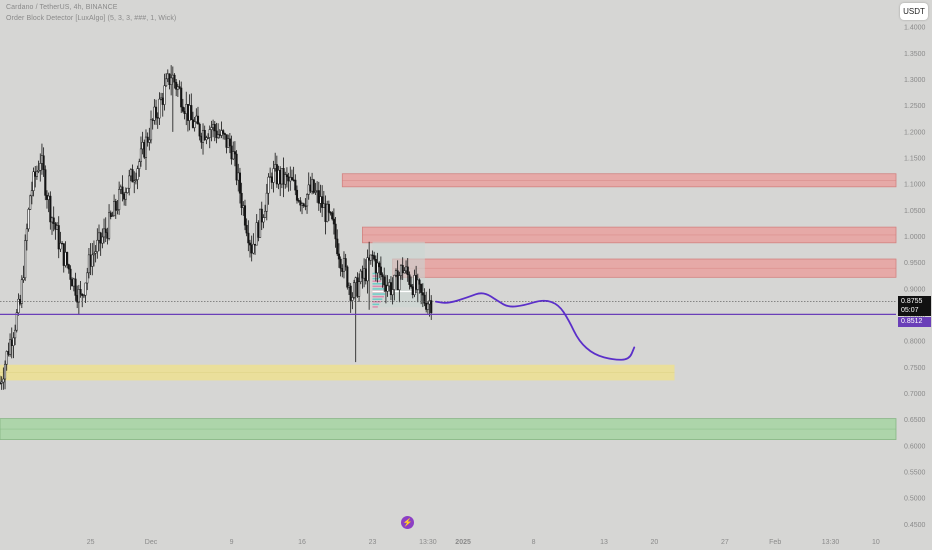  I want to click on time-tick-label: 16, so click(302, 542).